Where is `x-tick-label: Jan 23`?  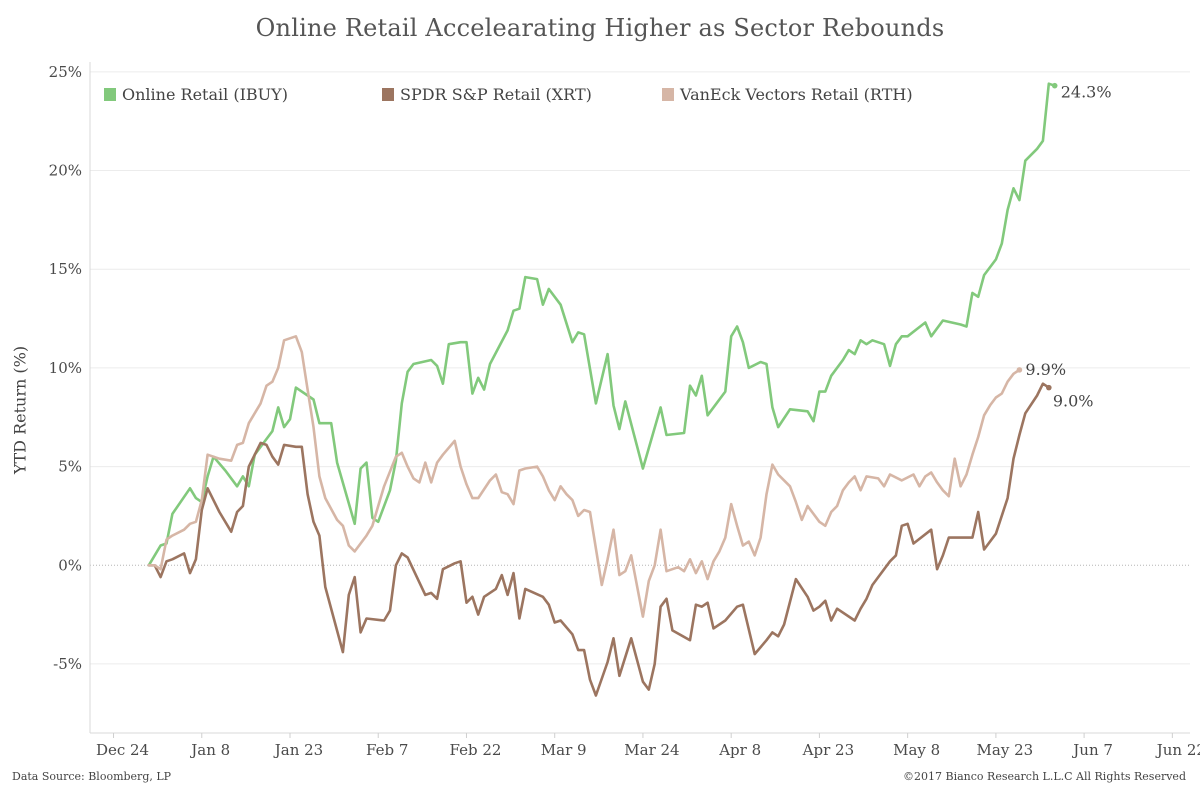 x-tick-label: Jan 23 is located at coordinates (298, 750).